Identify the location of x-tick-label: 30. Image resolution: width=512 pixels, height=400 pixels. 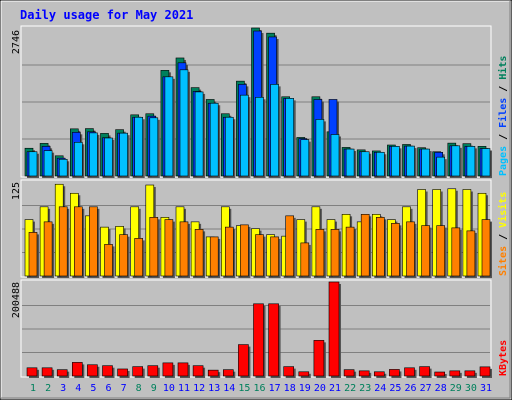
(471, 388).